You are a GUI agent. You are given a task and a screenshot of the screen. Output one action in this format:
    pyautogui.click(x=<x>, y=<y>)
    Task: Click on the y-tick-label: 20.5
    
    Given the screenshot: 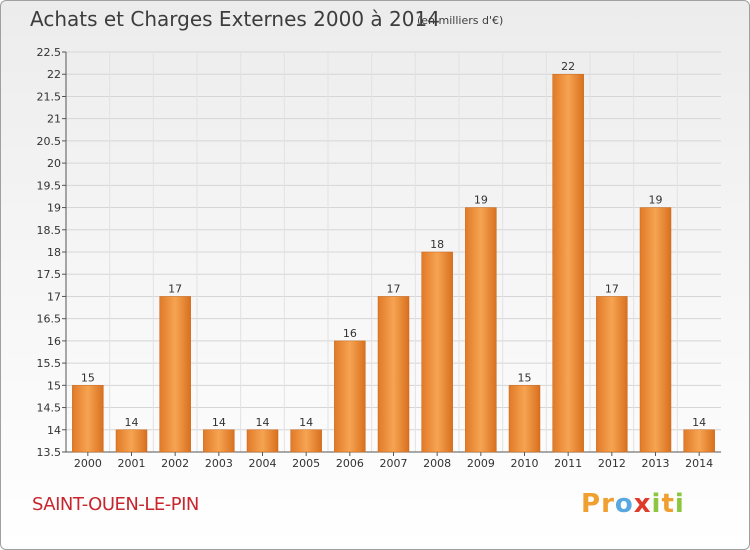 What is the action you would take?
    pyautogui.click(x=49, y=141)
    